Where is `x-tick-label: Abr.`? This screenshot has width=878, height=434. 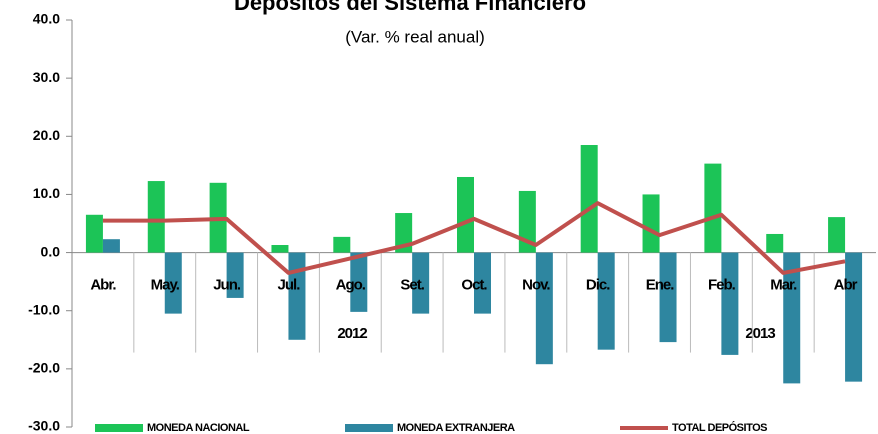 x-tick-label: Abr. is located at coordinates (103, 285).